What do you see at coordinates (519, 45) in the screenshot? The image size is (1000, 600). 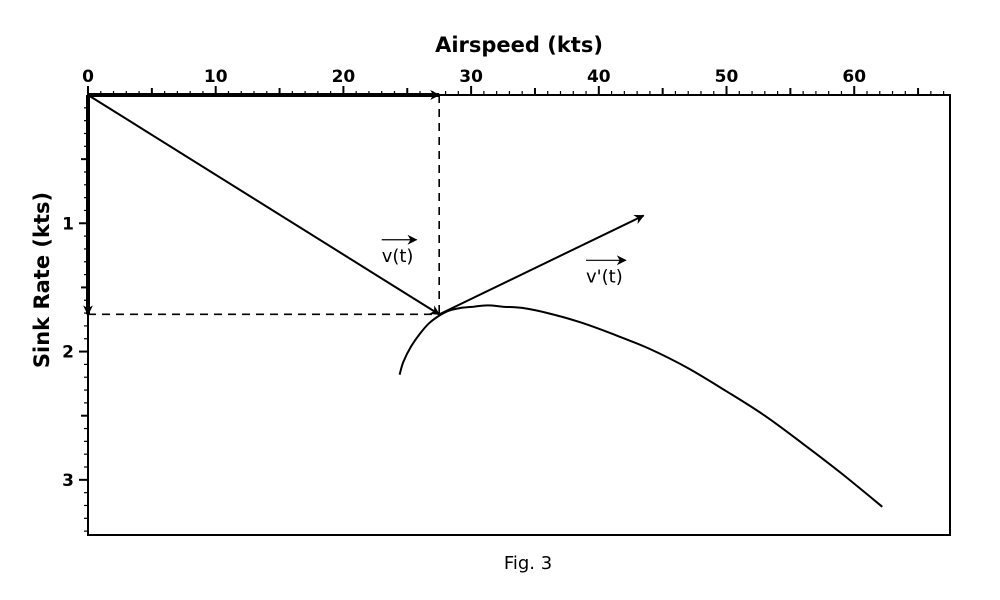 I see `x-axis-title: Airspeed (kts)` at bounding box center [519, 45].